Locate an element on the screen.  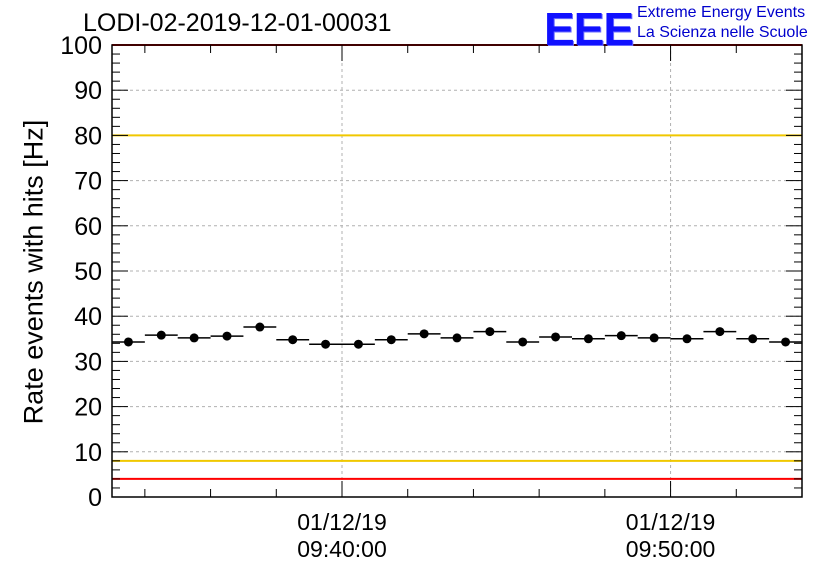
y-tick-label: 20 is located at coordinates (88, 408).